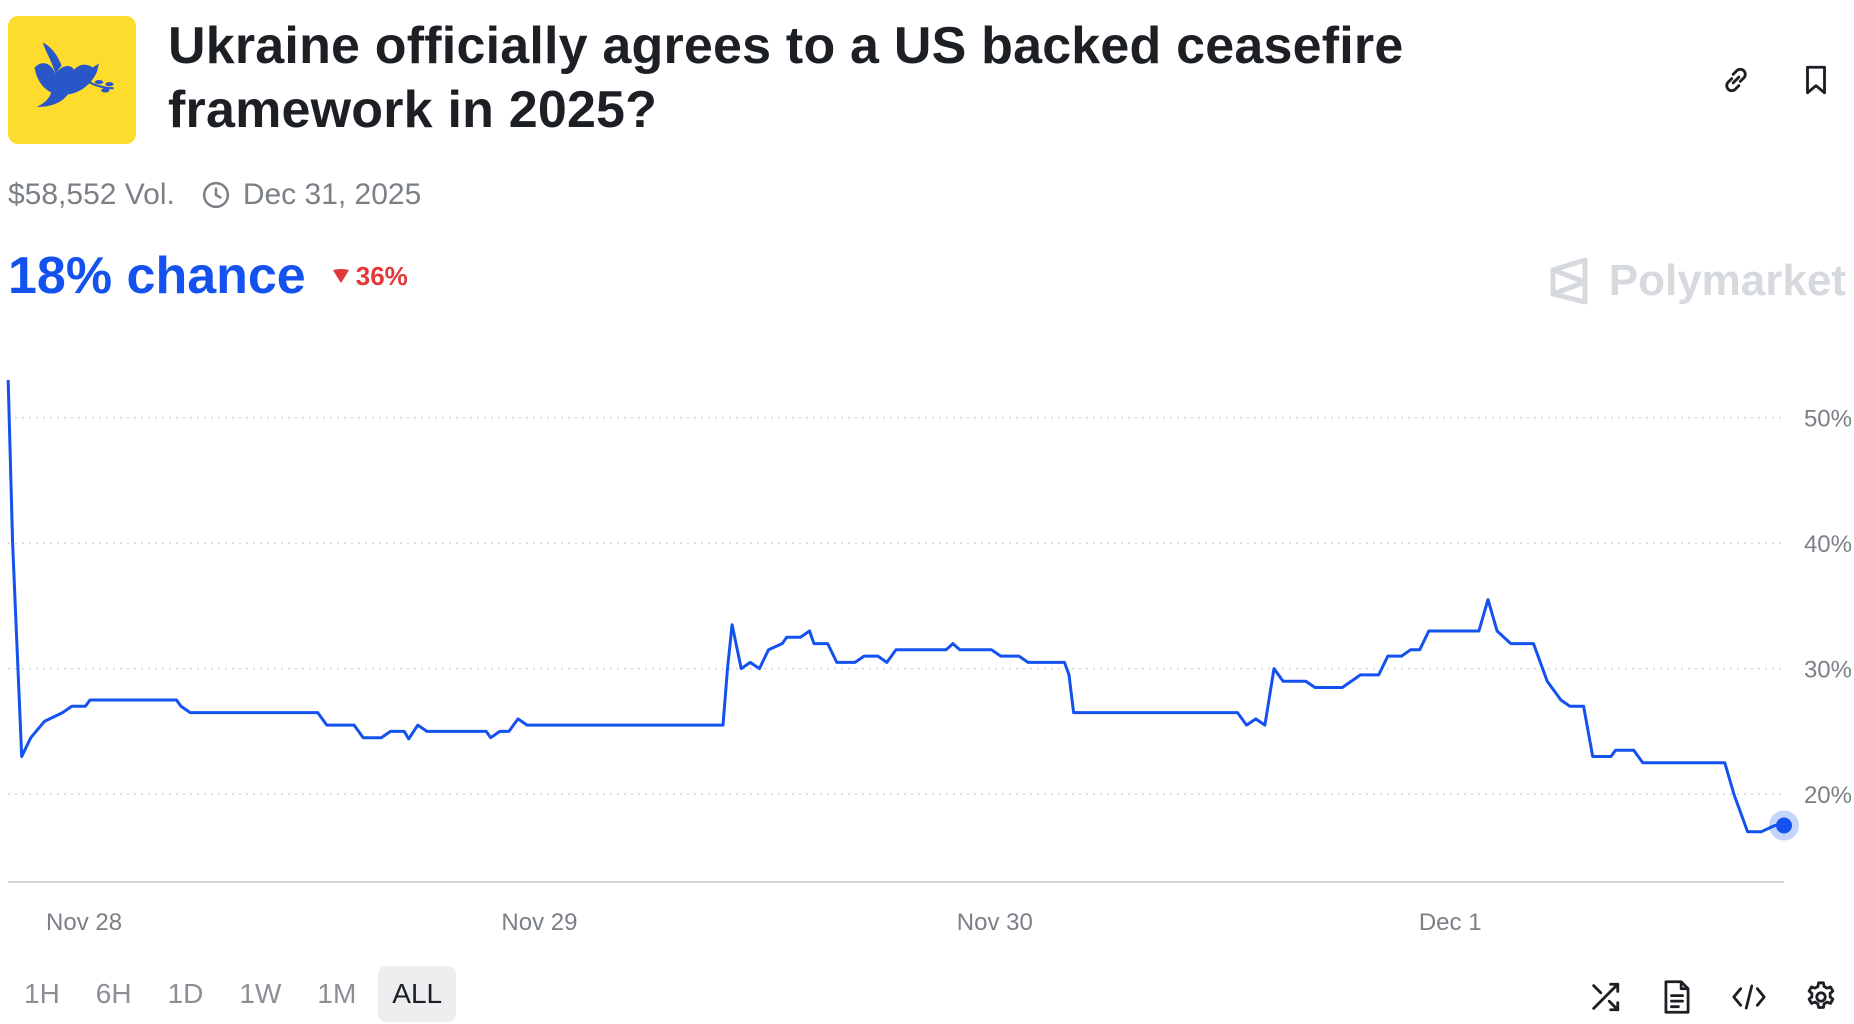 The height and width of the screenshot is (1024, 1854). Describe the element at coordinates (157, 276) in the screenshot. I see `chance-value: 18% chance` at that location.